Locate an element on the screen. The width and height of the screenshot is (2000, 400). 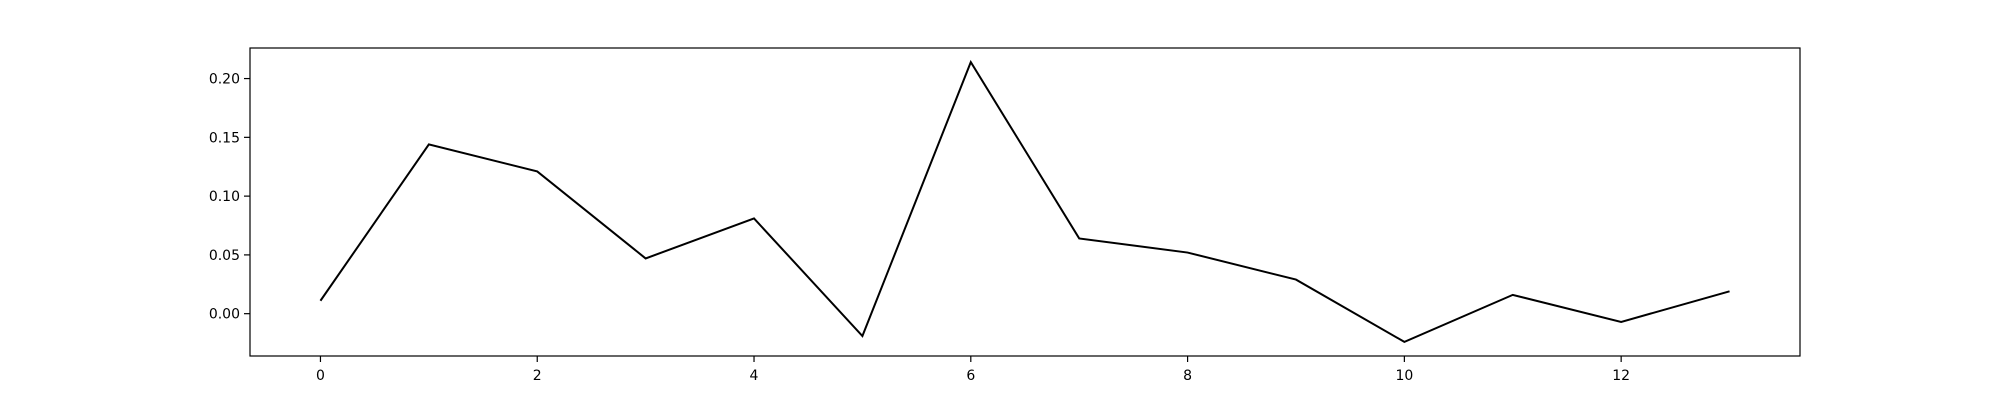
x-tick-label: 6 is located at coordinates (970, 376).